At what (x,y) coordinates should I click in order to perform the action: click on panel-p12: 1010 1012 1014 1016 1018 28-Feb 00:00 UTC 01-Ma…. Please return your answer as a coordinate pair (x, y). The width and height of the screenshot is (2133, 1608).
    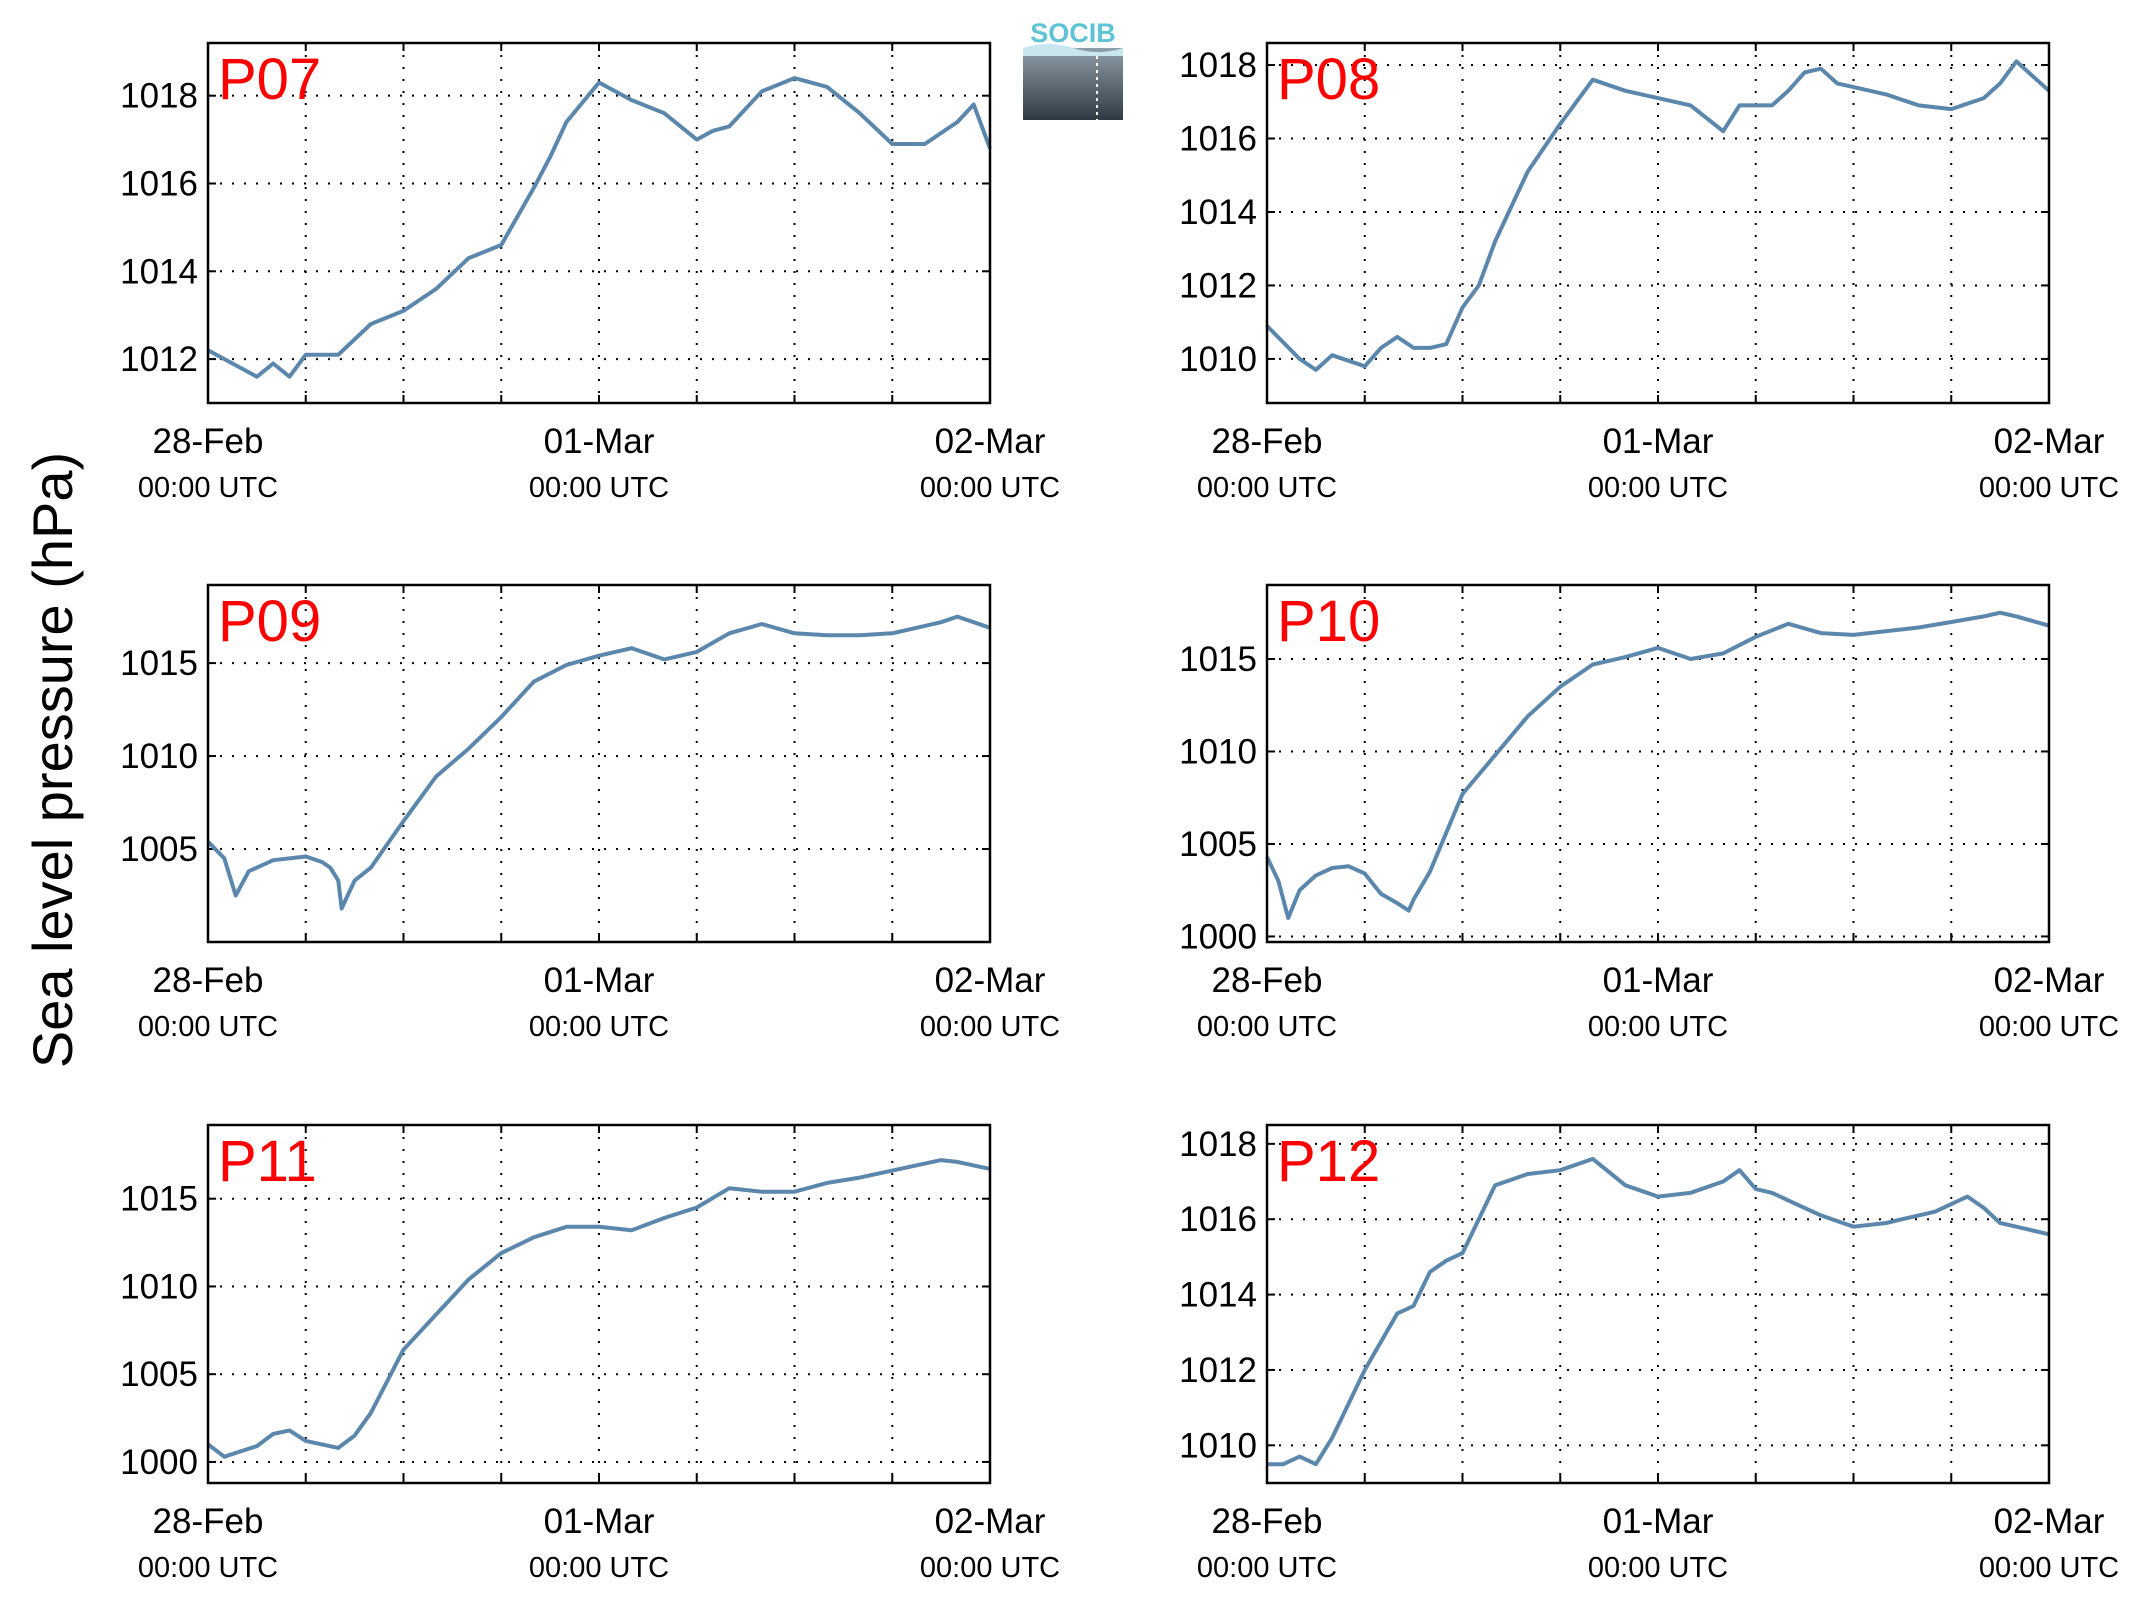
    Looking at the image, I should click on (1649, 1353).